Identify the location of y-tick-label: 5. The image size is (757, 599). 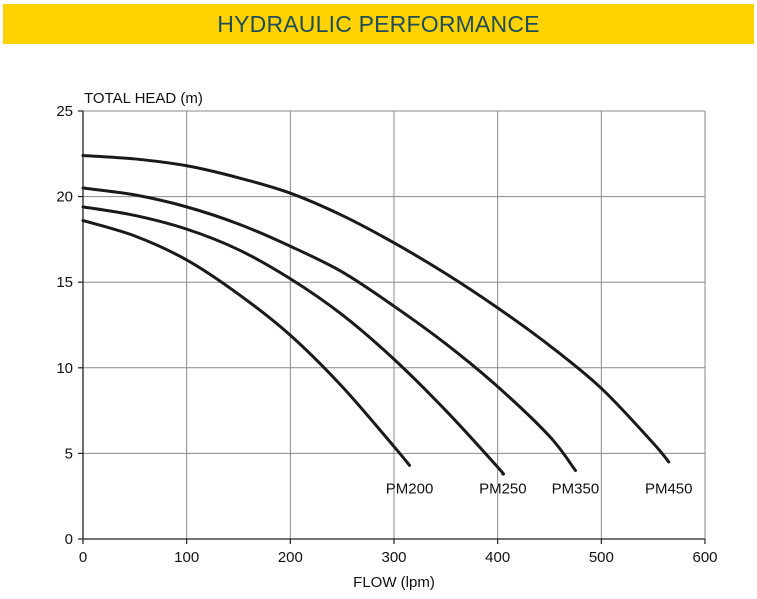
(69, 453).